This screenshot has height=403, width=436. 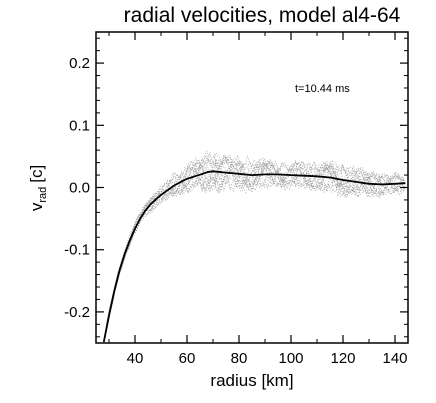 I want to click on y-tick-label: 0.2, so click(x=79, y=63).